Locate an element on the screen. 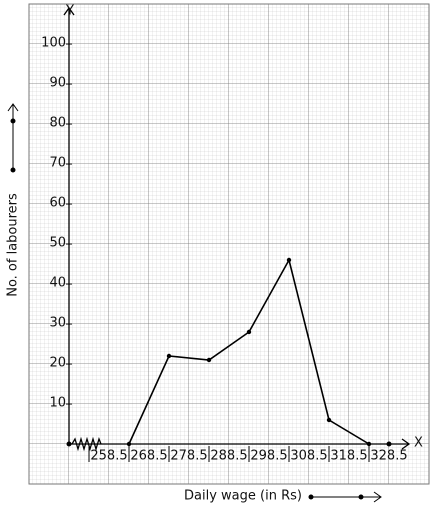  y-tick-label: 80 is located at coordinates (57, 123).